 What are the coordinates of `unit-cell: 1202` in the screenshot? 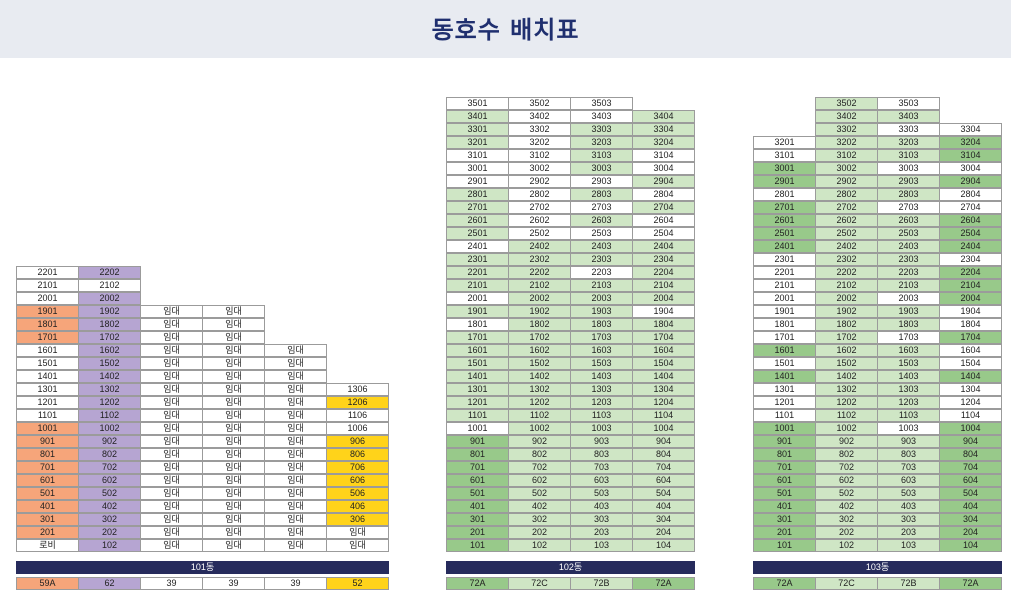 It's located at (109, 402).